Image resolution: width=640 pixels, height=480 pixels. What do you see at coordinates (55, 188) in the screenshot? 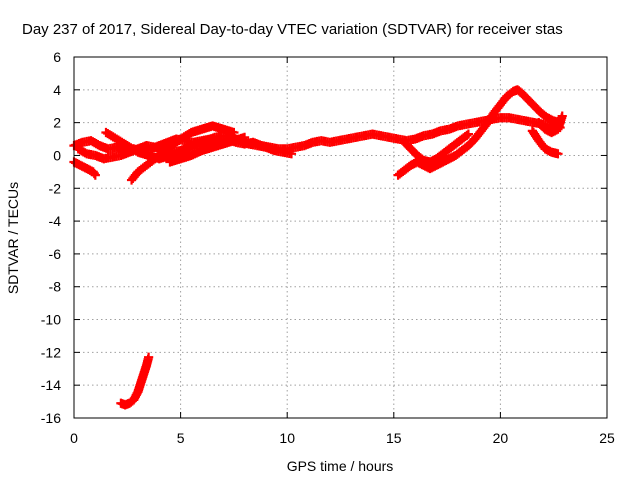
I see `y-tick-label: -2` at bounding box center [55, 188].